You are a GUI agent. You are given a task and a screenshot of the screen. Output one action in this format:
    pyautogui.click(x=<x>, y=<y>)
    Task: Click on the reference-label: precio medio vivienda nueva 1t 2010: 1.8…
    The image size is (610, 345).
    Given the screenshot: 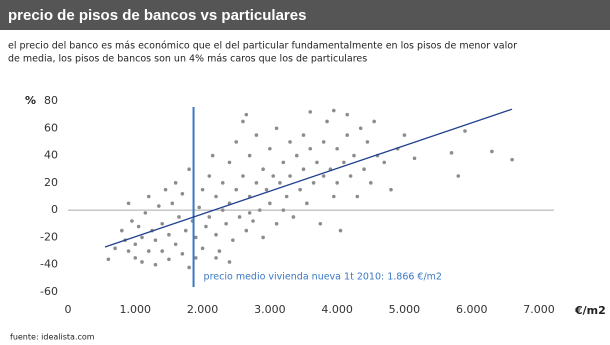 What is the action you would take?
    pyautogui.click(x=323, y=277)
    